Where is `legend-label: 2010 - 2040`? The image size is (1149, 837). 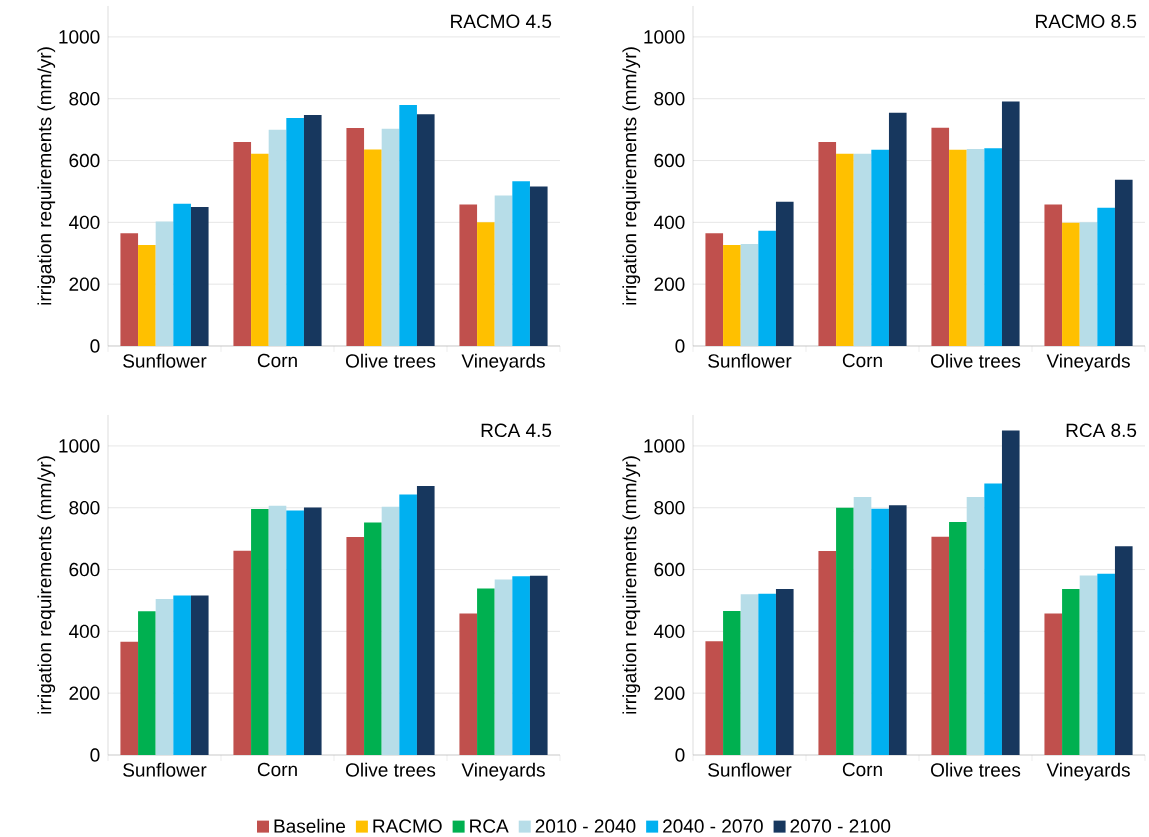 legend-label: 2010 - 2040 is located at coordinates (585, 826).